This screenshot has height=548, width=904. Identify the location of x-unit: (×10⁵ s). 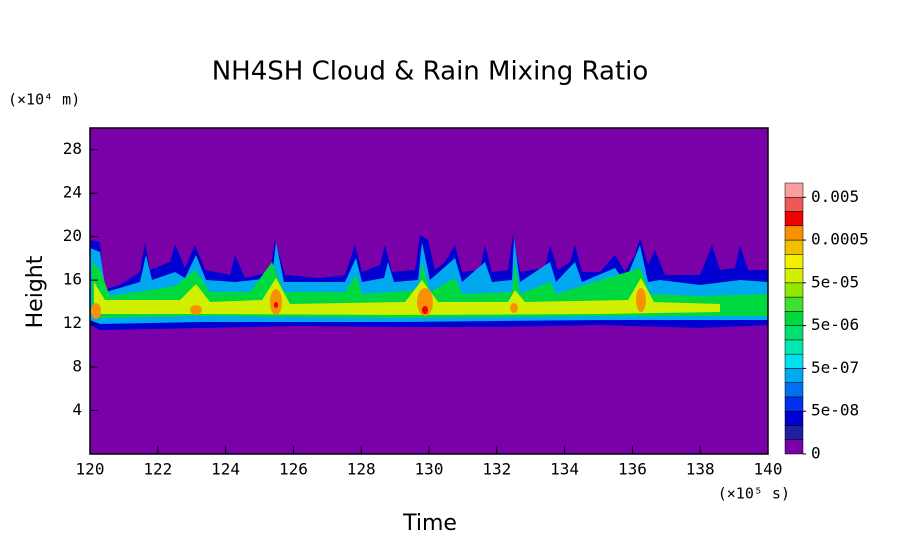
(754, 494).